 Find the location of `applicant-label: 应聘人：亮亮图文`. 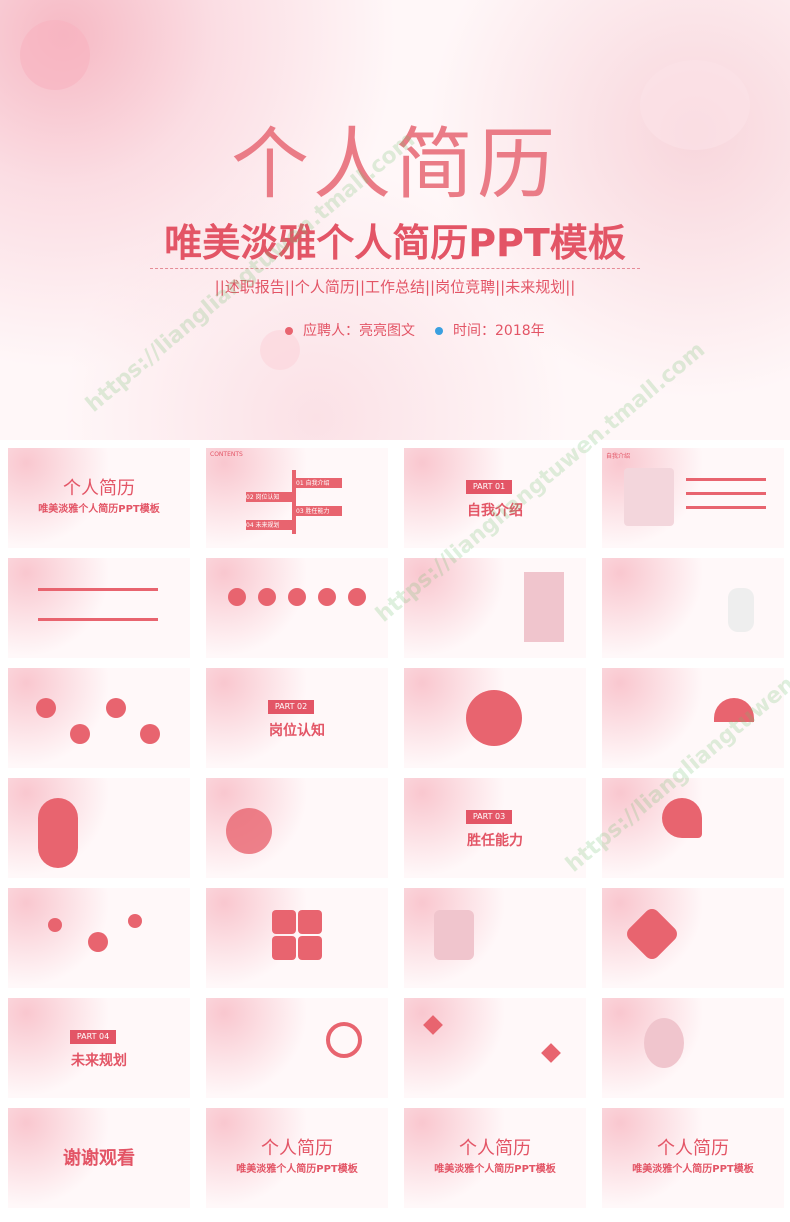

applicant-label: 应聘人：亮亮图文 is located at coordinates (359, 331).